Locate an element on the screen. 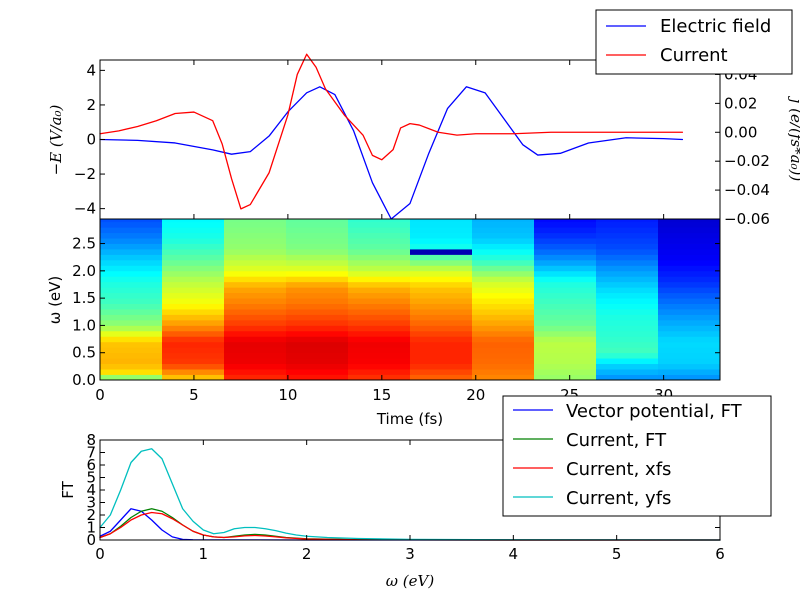 This screenshot has height=600, width=800. bottom-xtick-label: 4 is located at coordinates (514, 554).